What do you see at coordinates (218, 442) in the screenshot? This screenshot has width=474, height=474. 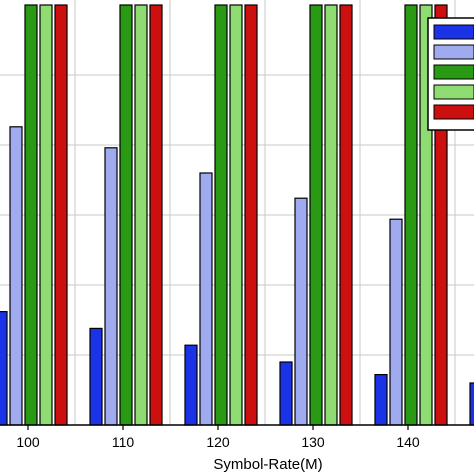 I see `x-tick-label-120: 120` at bounding box center [218, 442].